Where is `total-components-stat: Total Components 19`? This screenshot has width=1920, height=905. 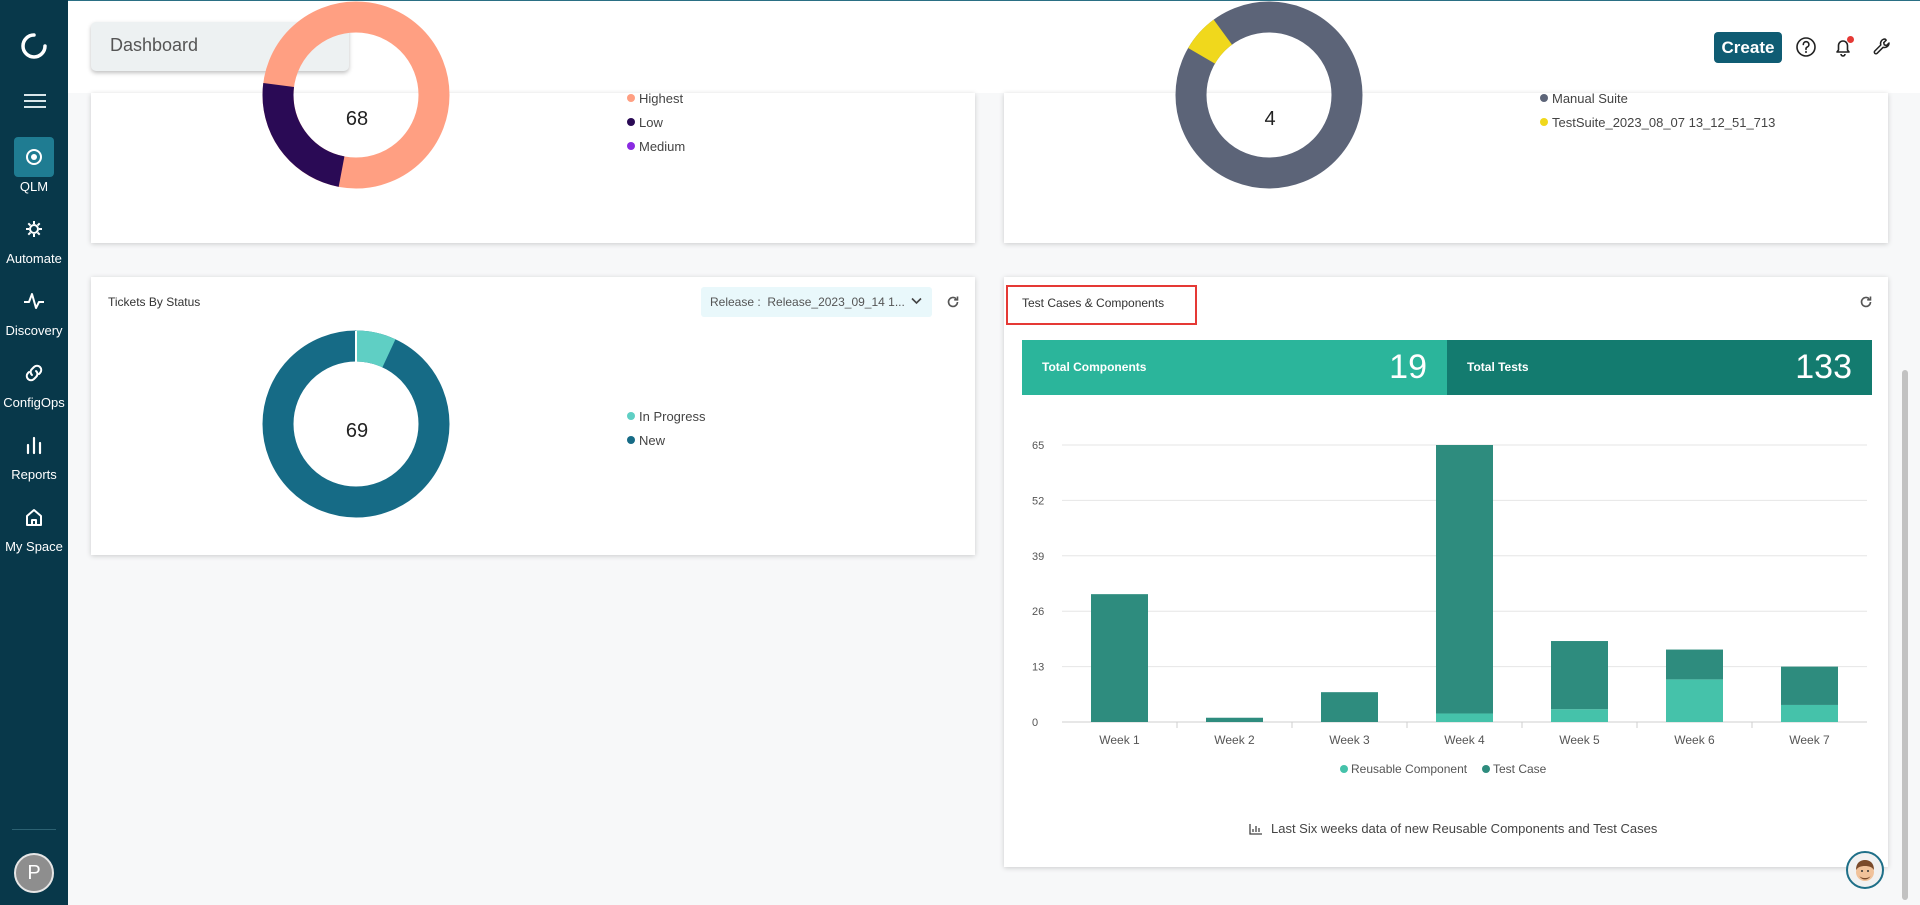
total-components-stat: Total Components 19 is located at coordinates (1234, 367).